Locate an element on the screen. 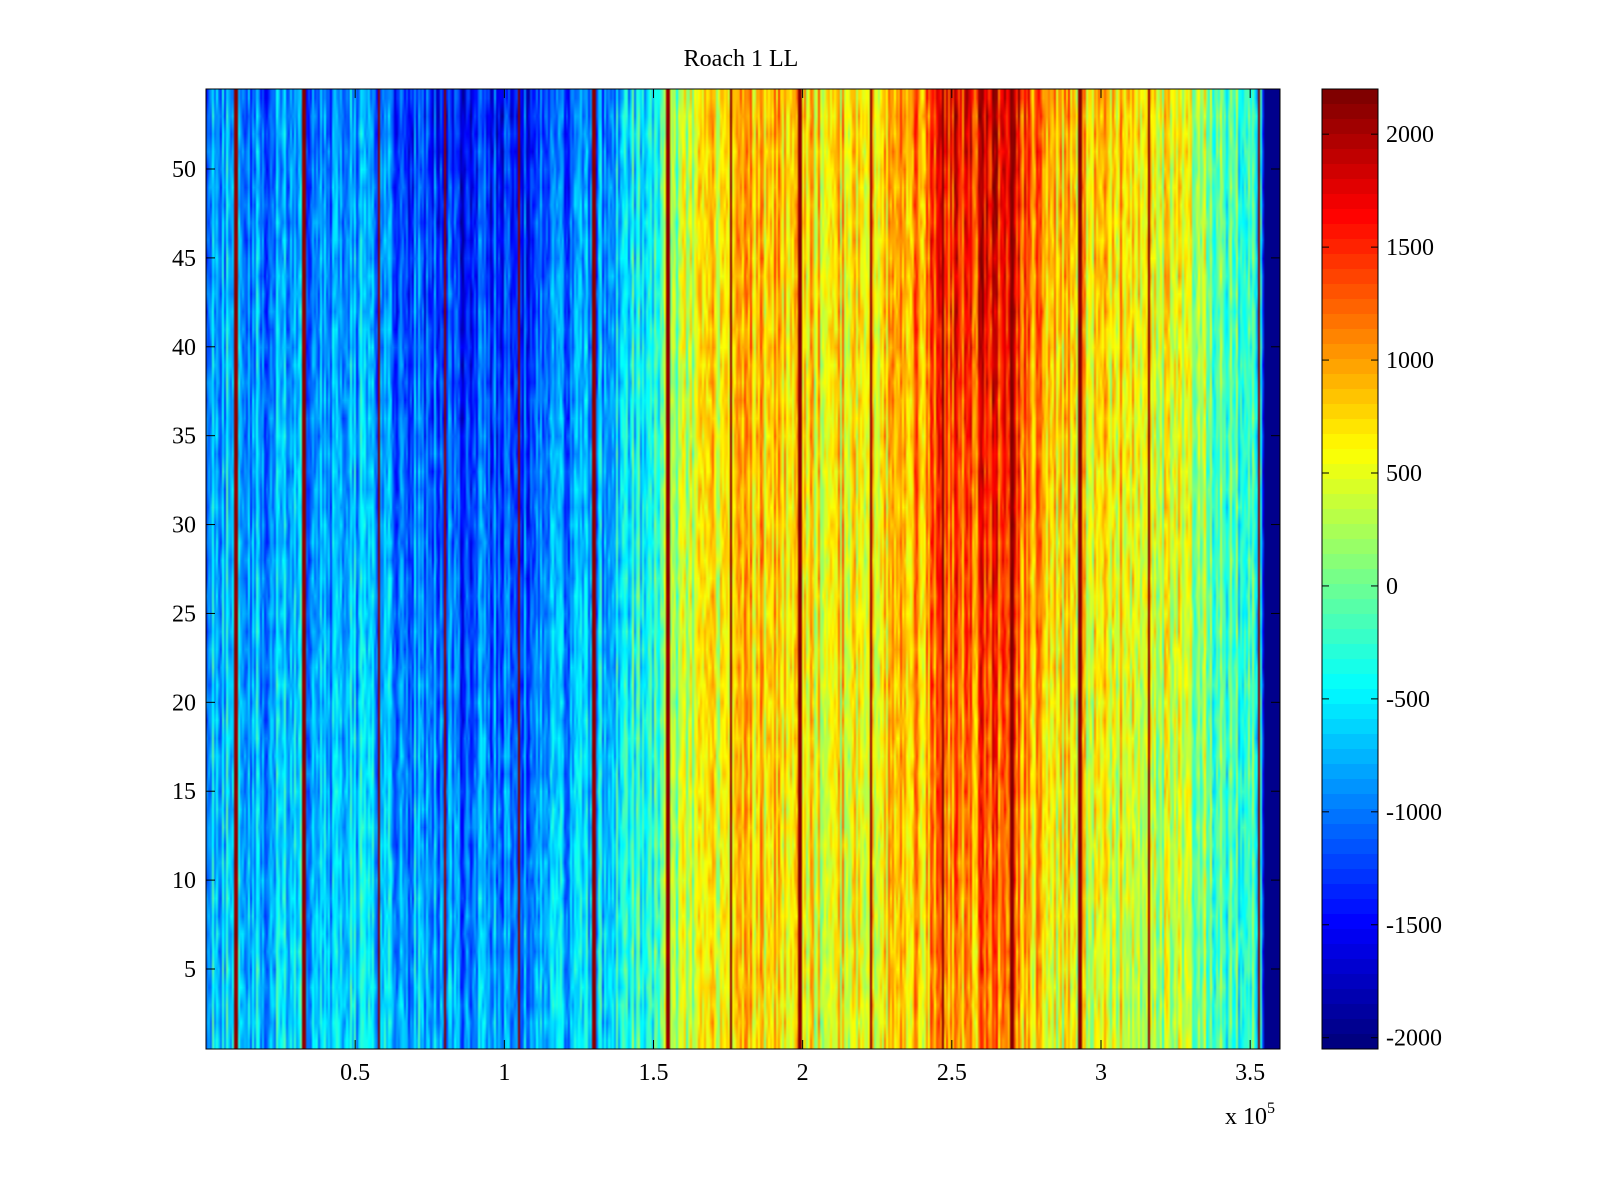  y-tick-label: 30 is located at coordinates (184, 526).